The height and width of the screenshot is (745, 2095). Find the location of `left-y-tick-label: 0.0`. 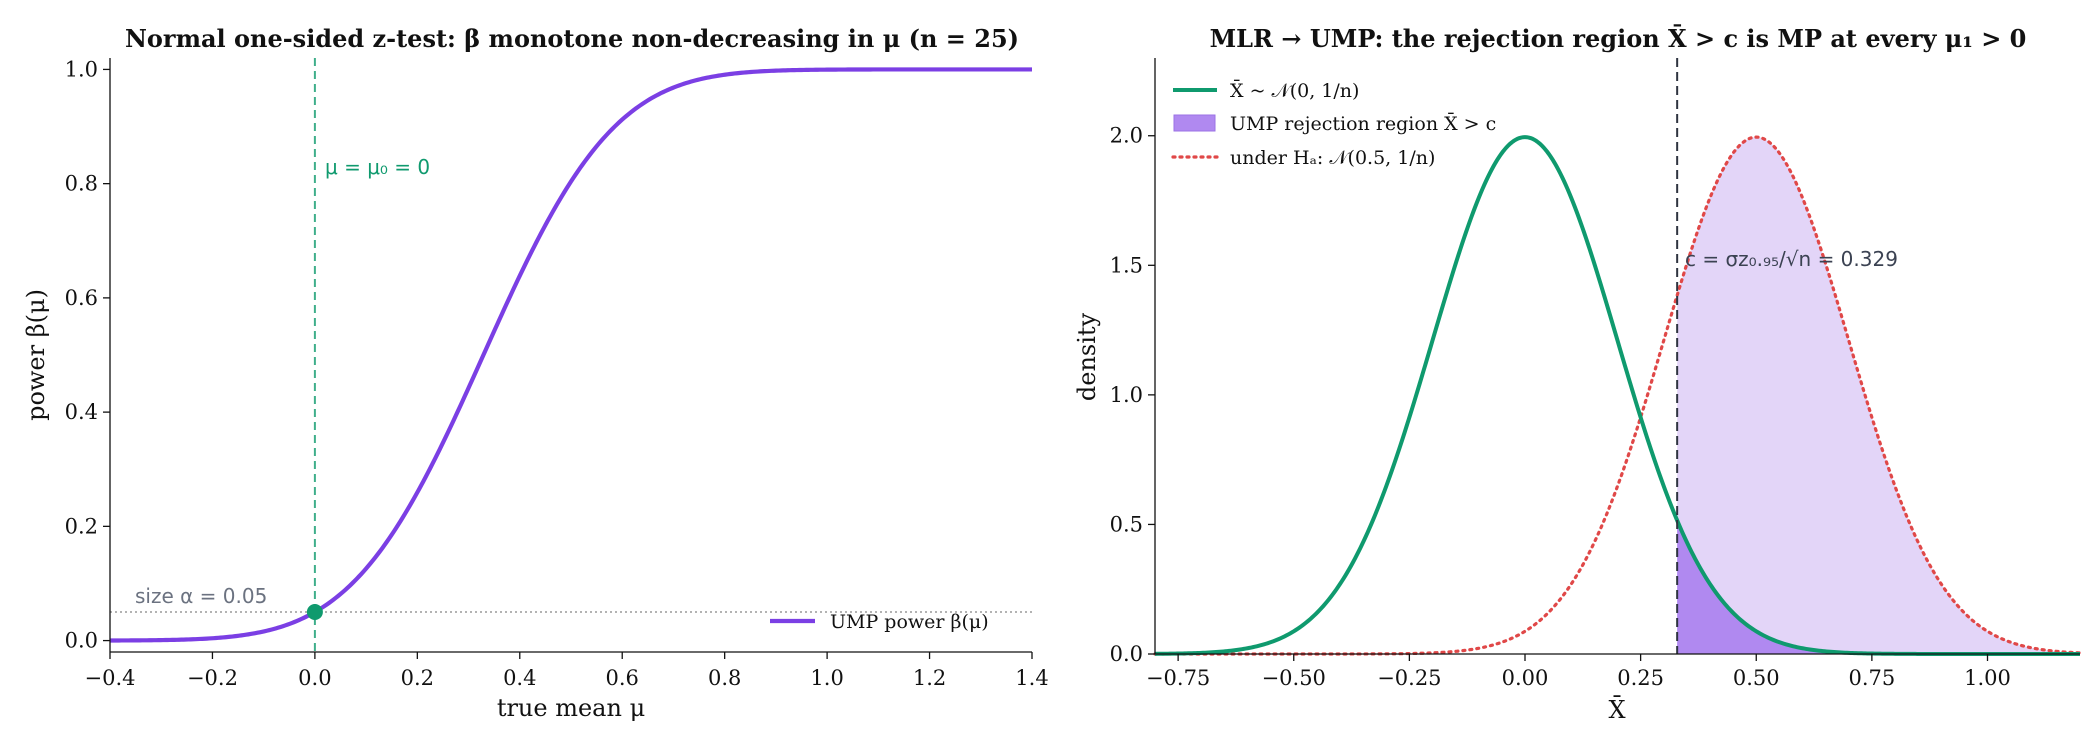

left-y-tick-label: 0.0 is located at coordinates (81, 641).